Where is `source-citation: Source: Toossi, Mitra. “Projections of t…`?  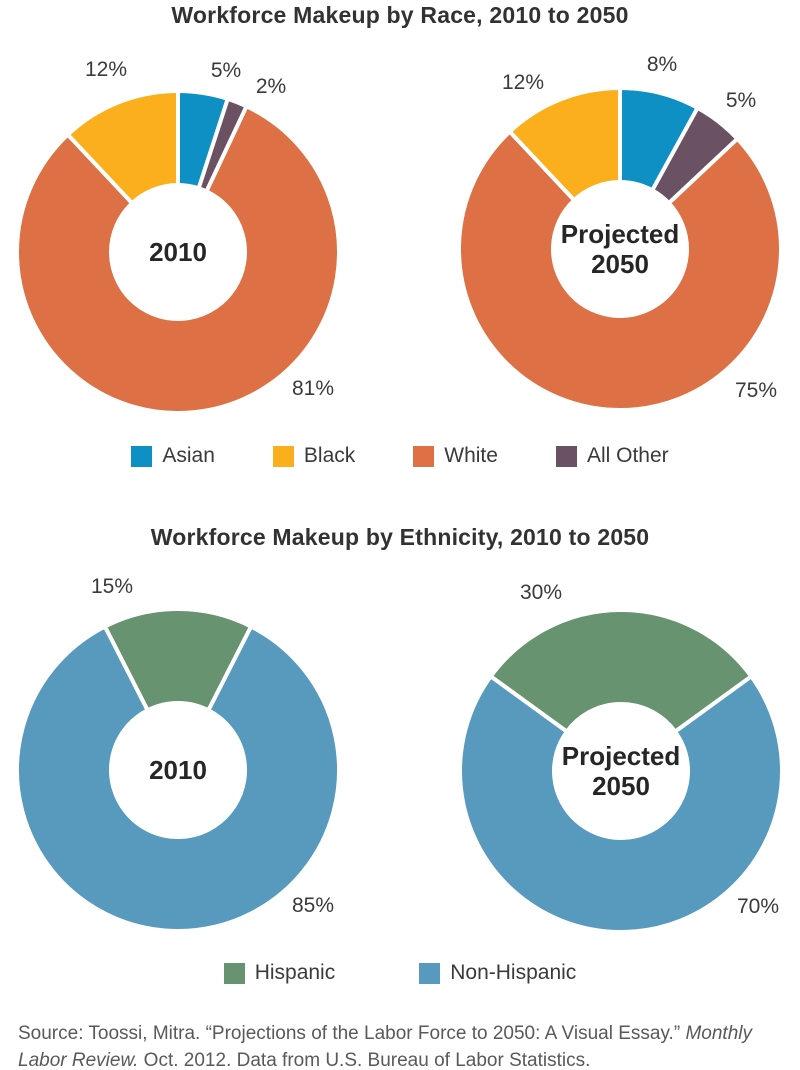
source-citation: Source: Toossi, Mitra. “Projections of t… is located at coordinates (403, 1045).